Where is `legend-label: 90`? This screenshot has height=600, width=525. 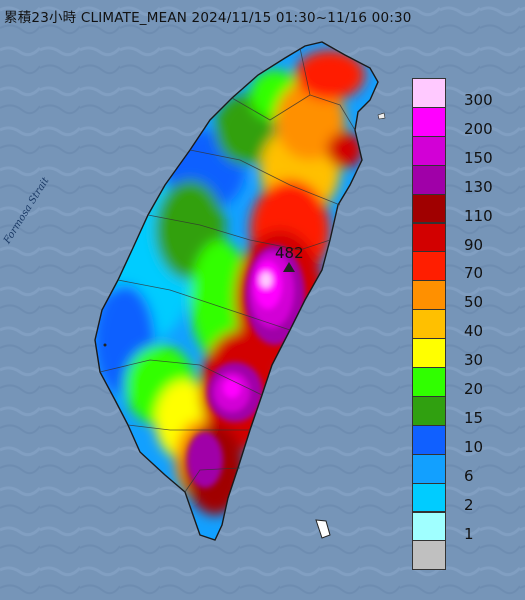 legend-label: 90 is located at coordinates (474, 244).